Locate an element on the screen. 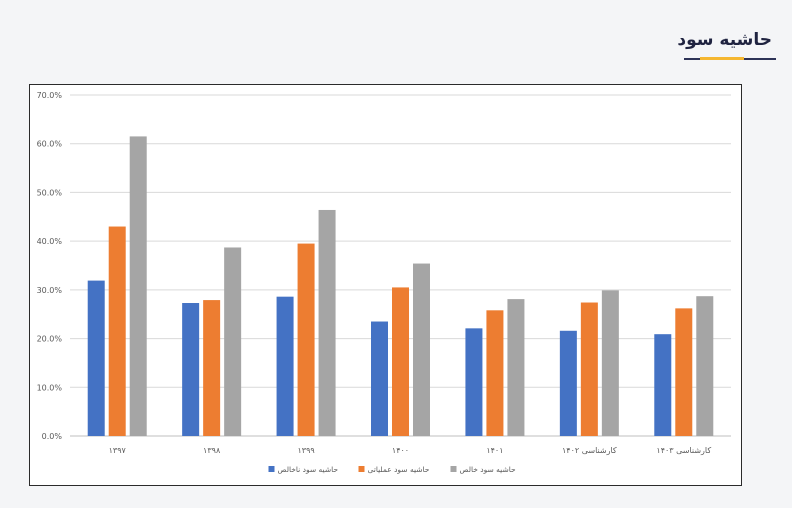 This screenshot has height=508, width=792. y-tick-label: 30.0% is located at coordinates (50, 290).